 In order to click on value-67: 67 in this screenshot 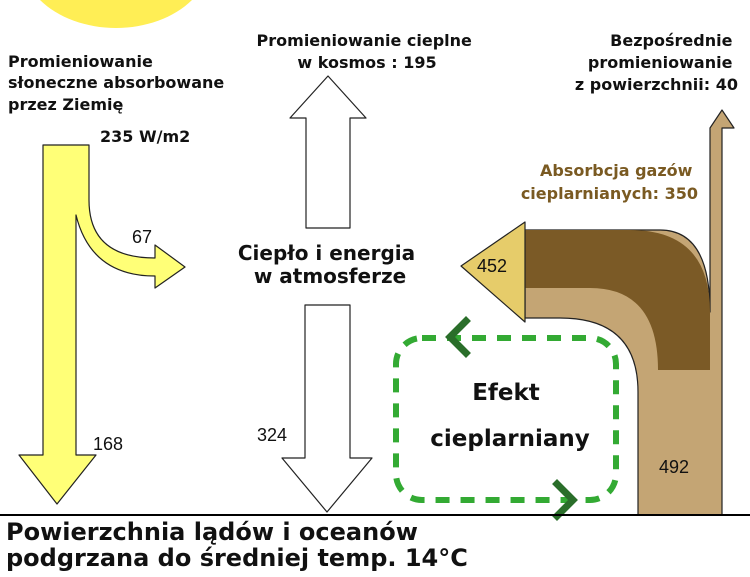, I will do `click(142, 237)`.